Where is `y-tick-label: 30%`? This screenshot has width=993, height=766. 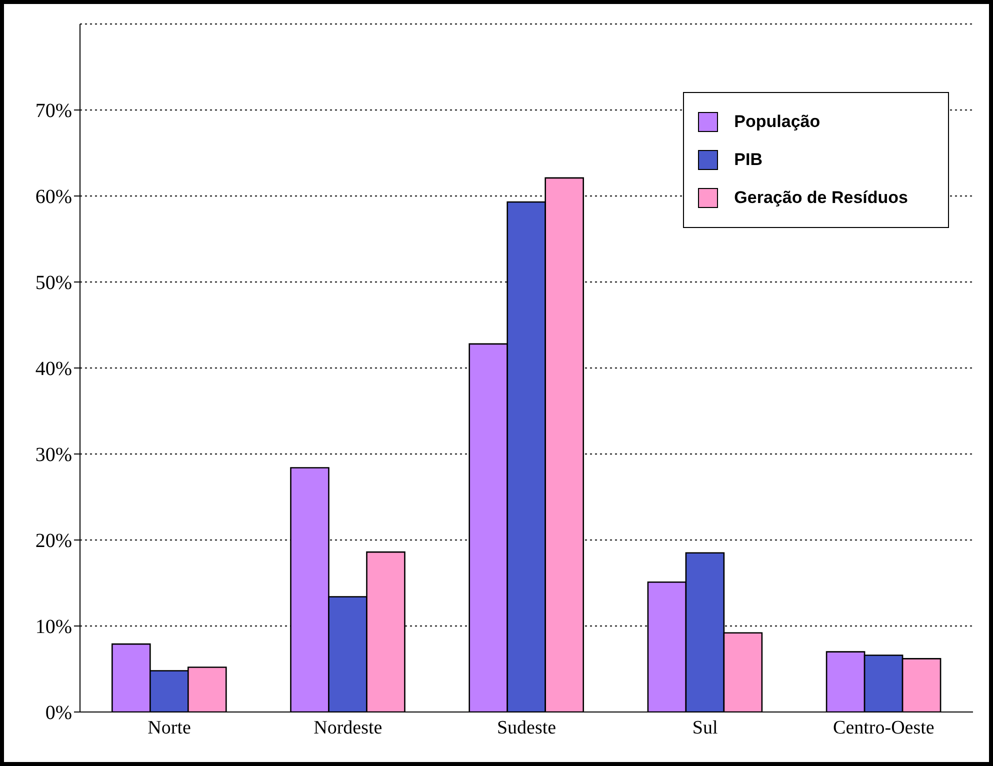
y-tick-label: 30% is located at coordinates (53, 455).